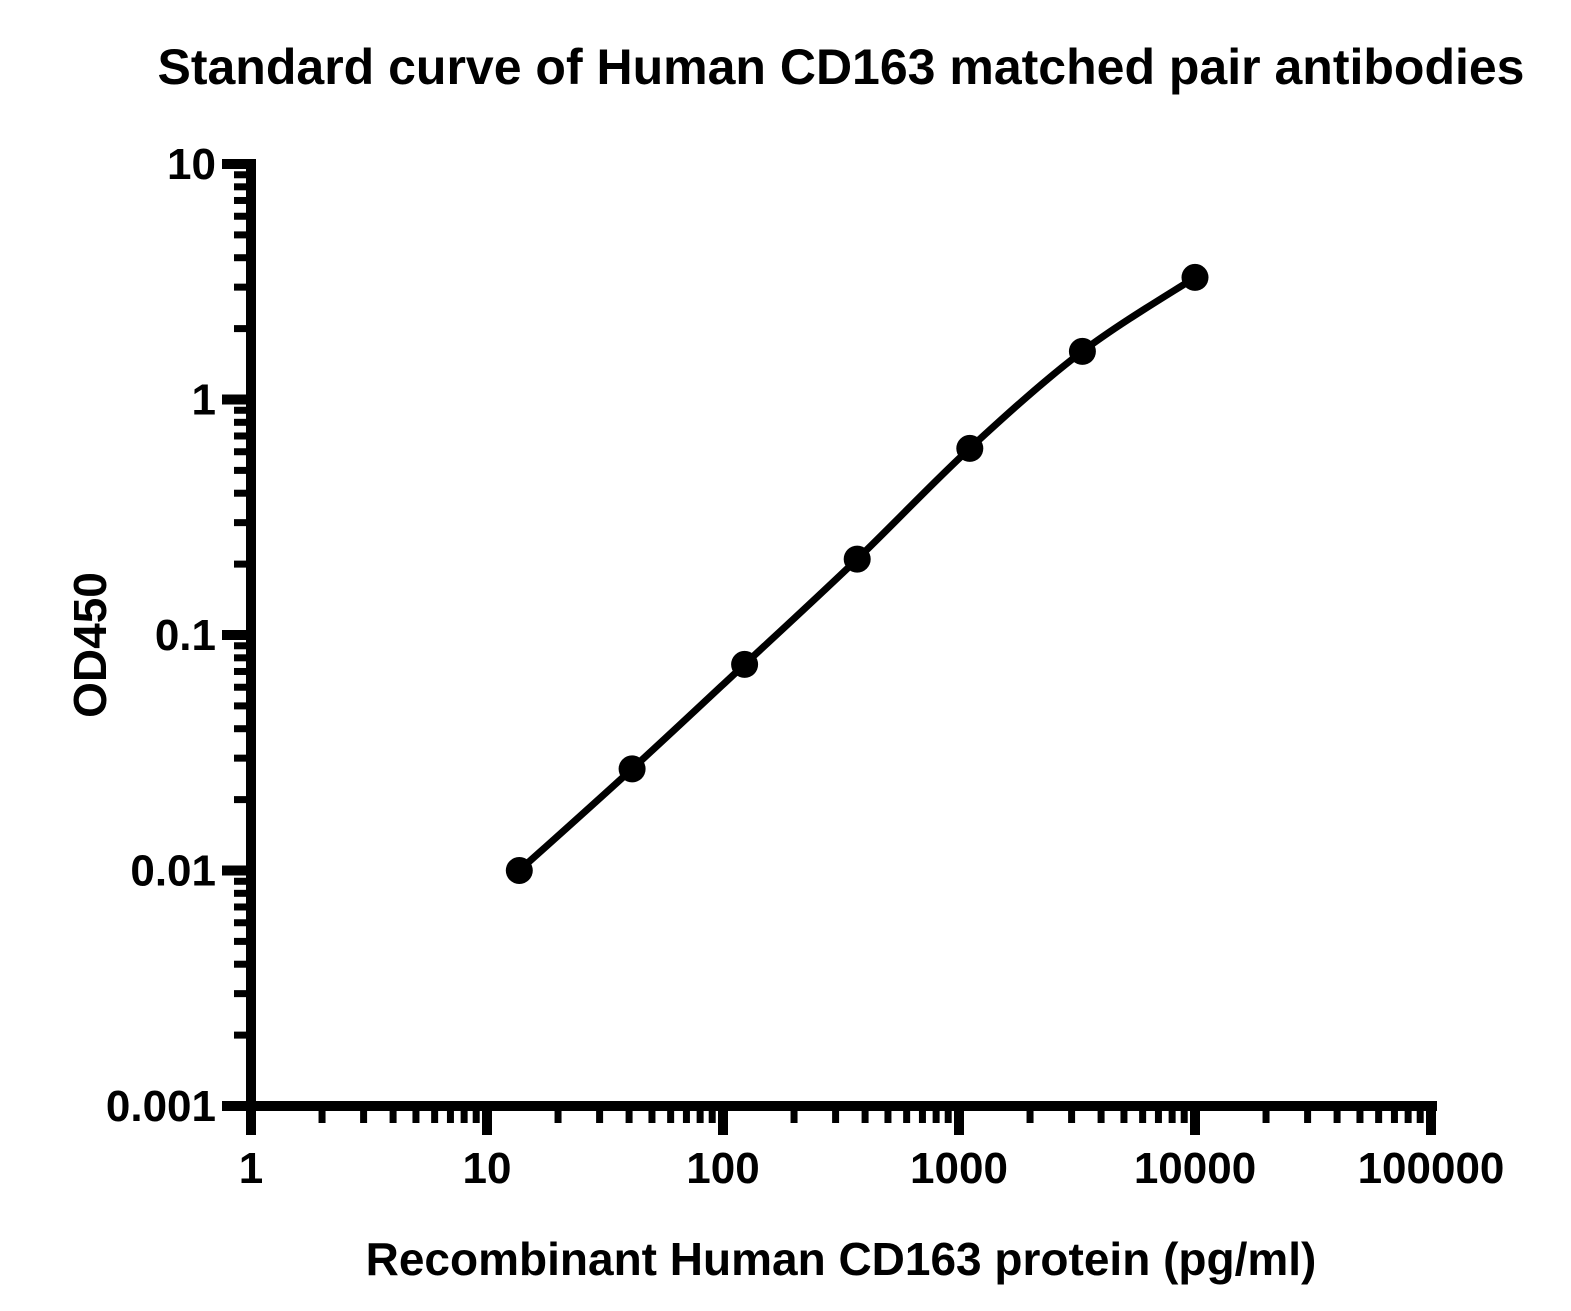  I want to click on y-tick-label: 0.001, so click(161, 1106).